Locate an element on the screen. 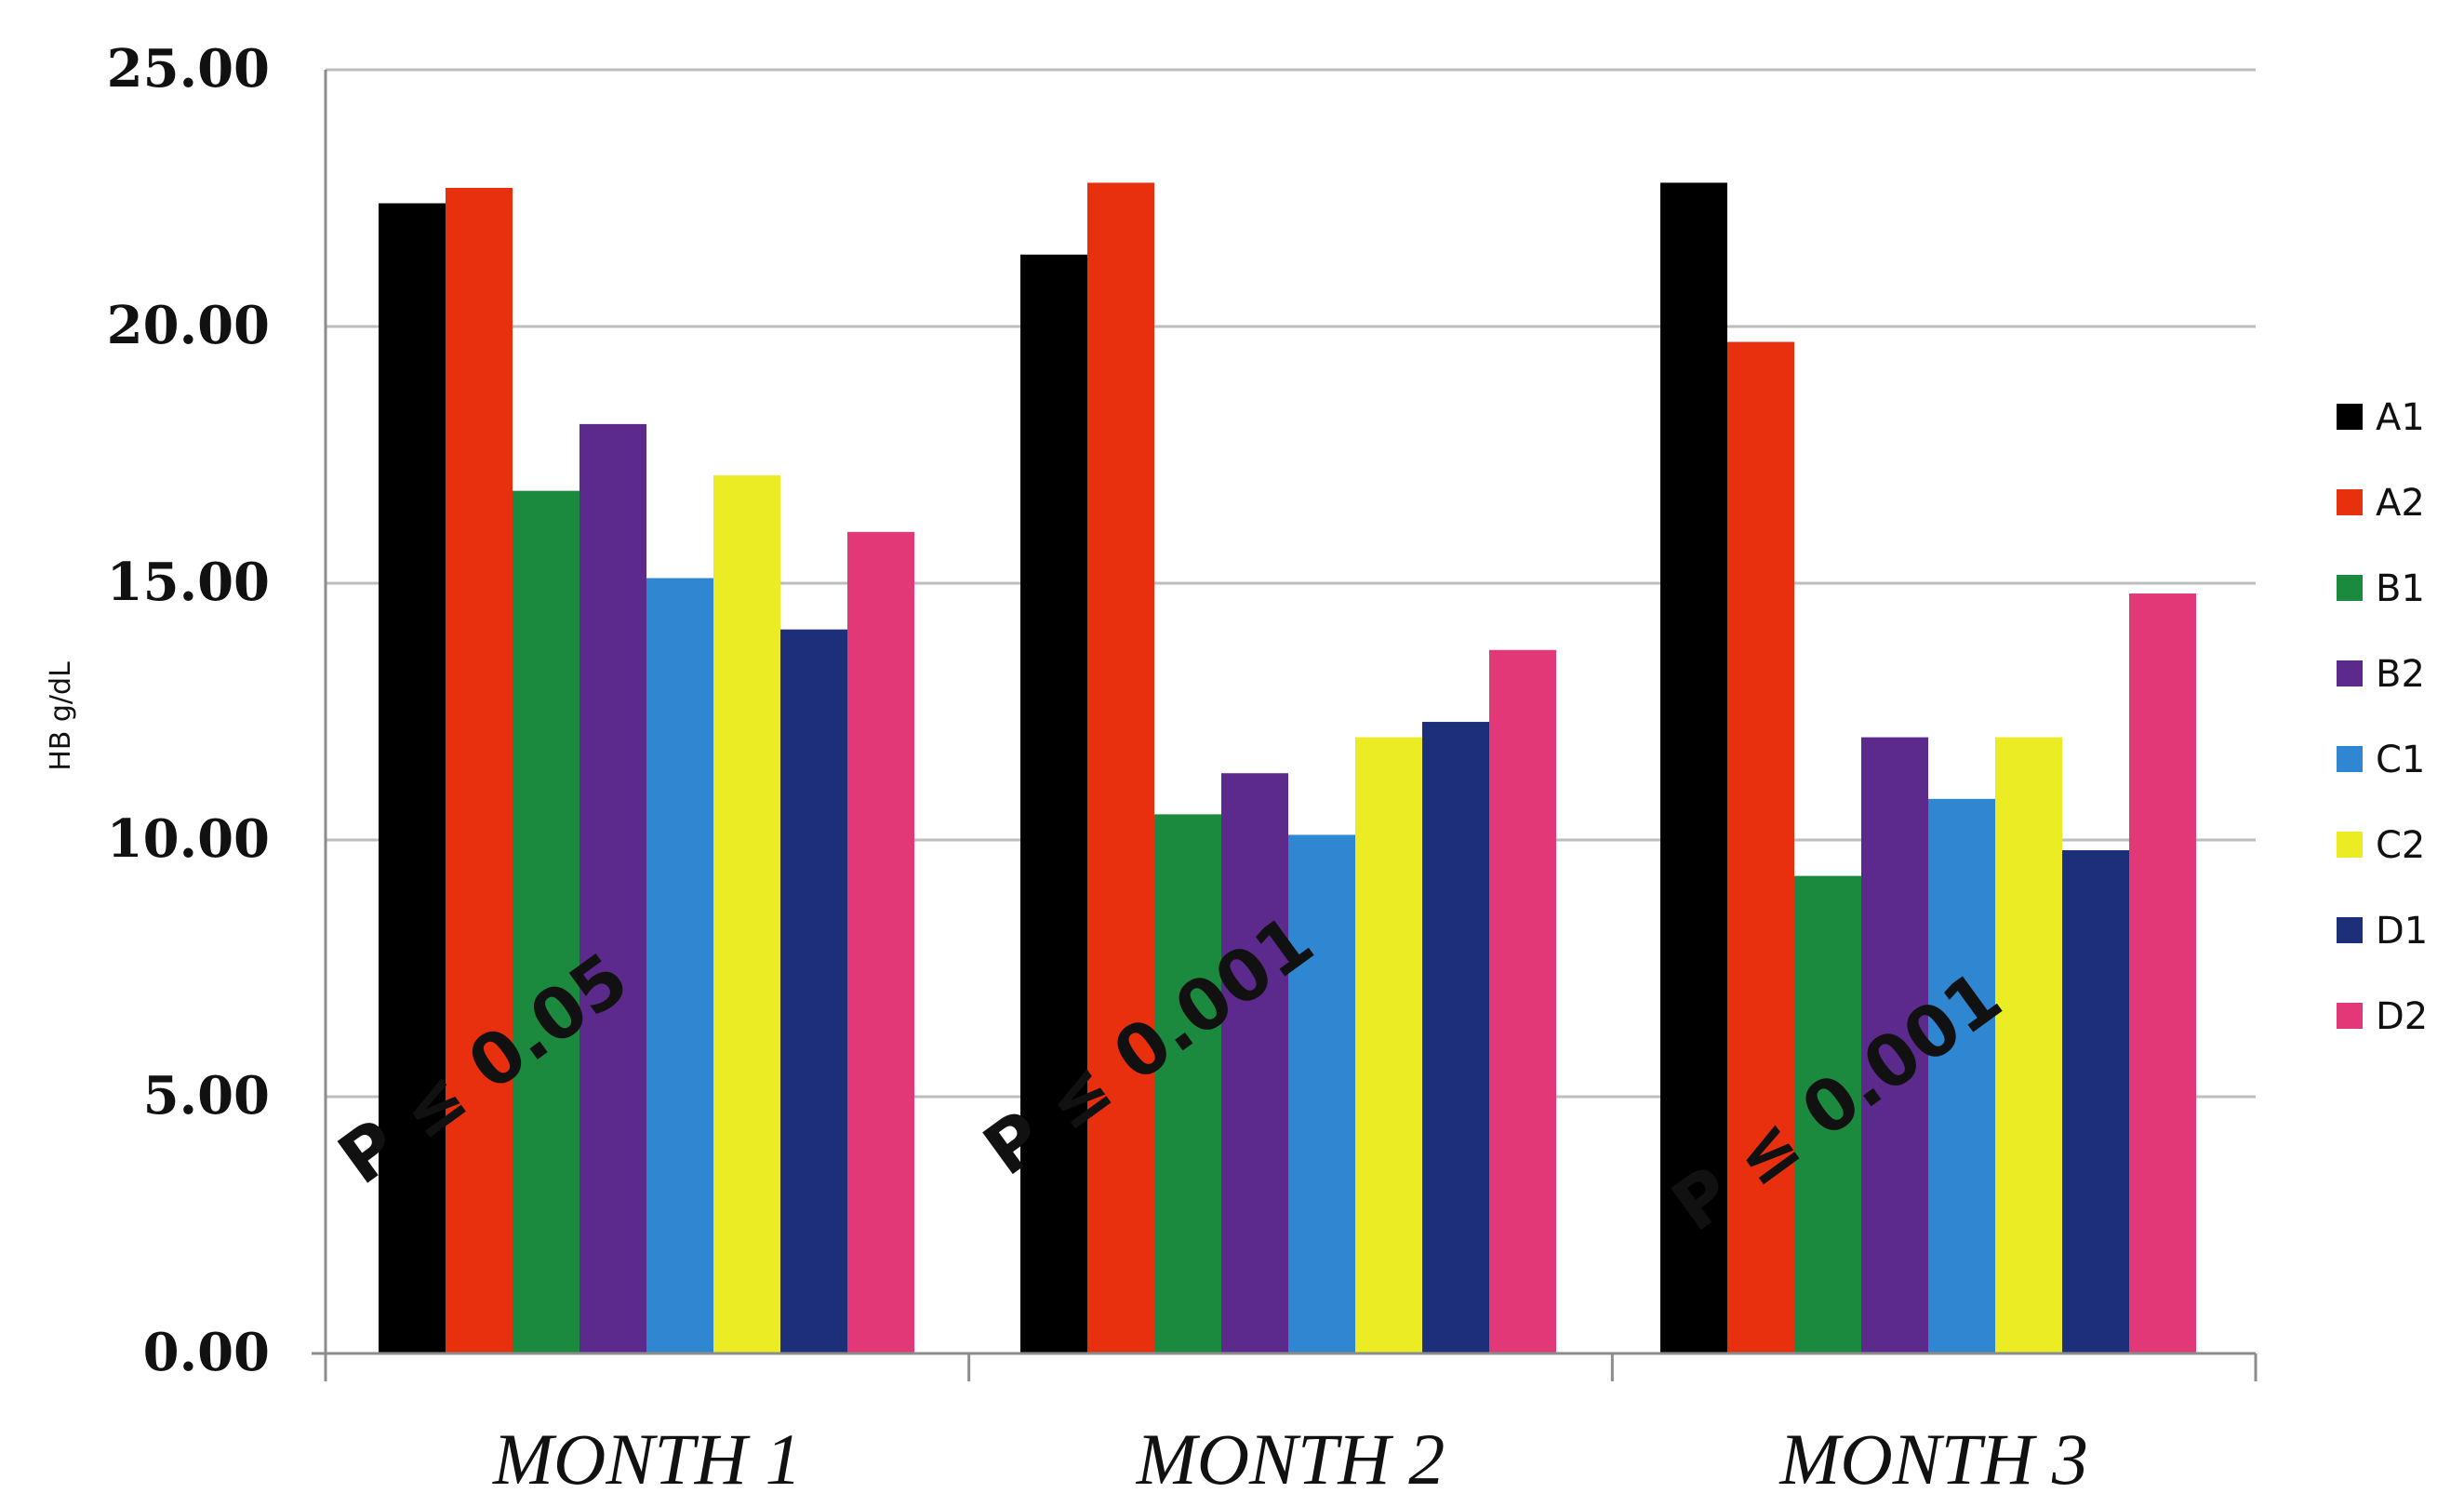  legend-swatch-c1 is located at coordinates (2350, 759).